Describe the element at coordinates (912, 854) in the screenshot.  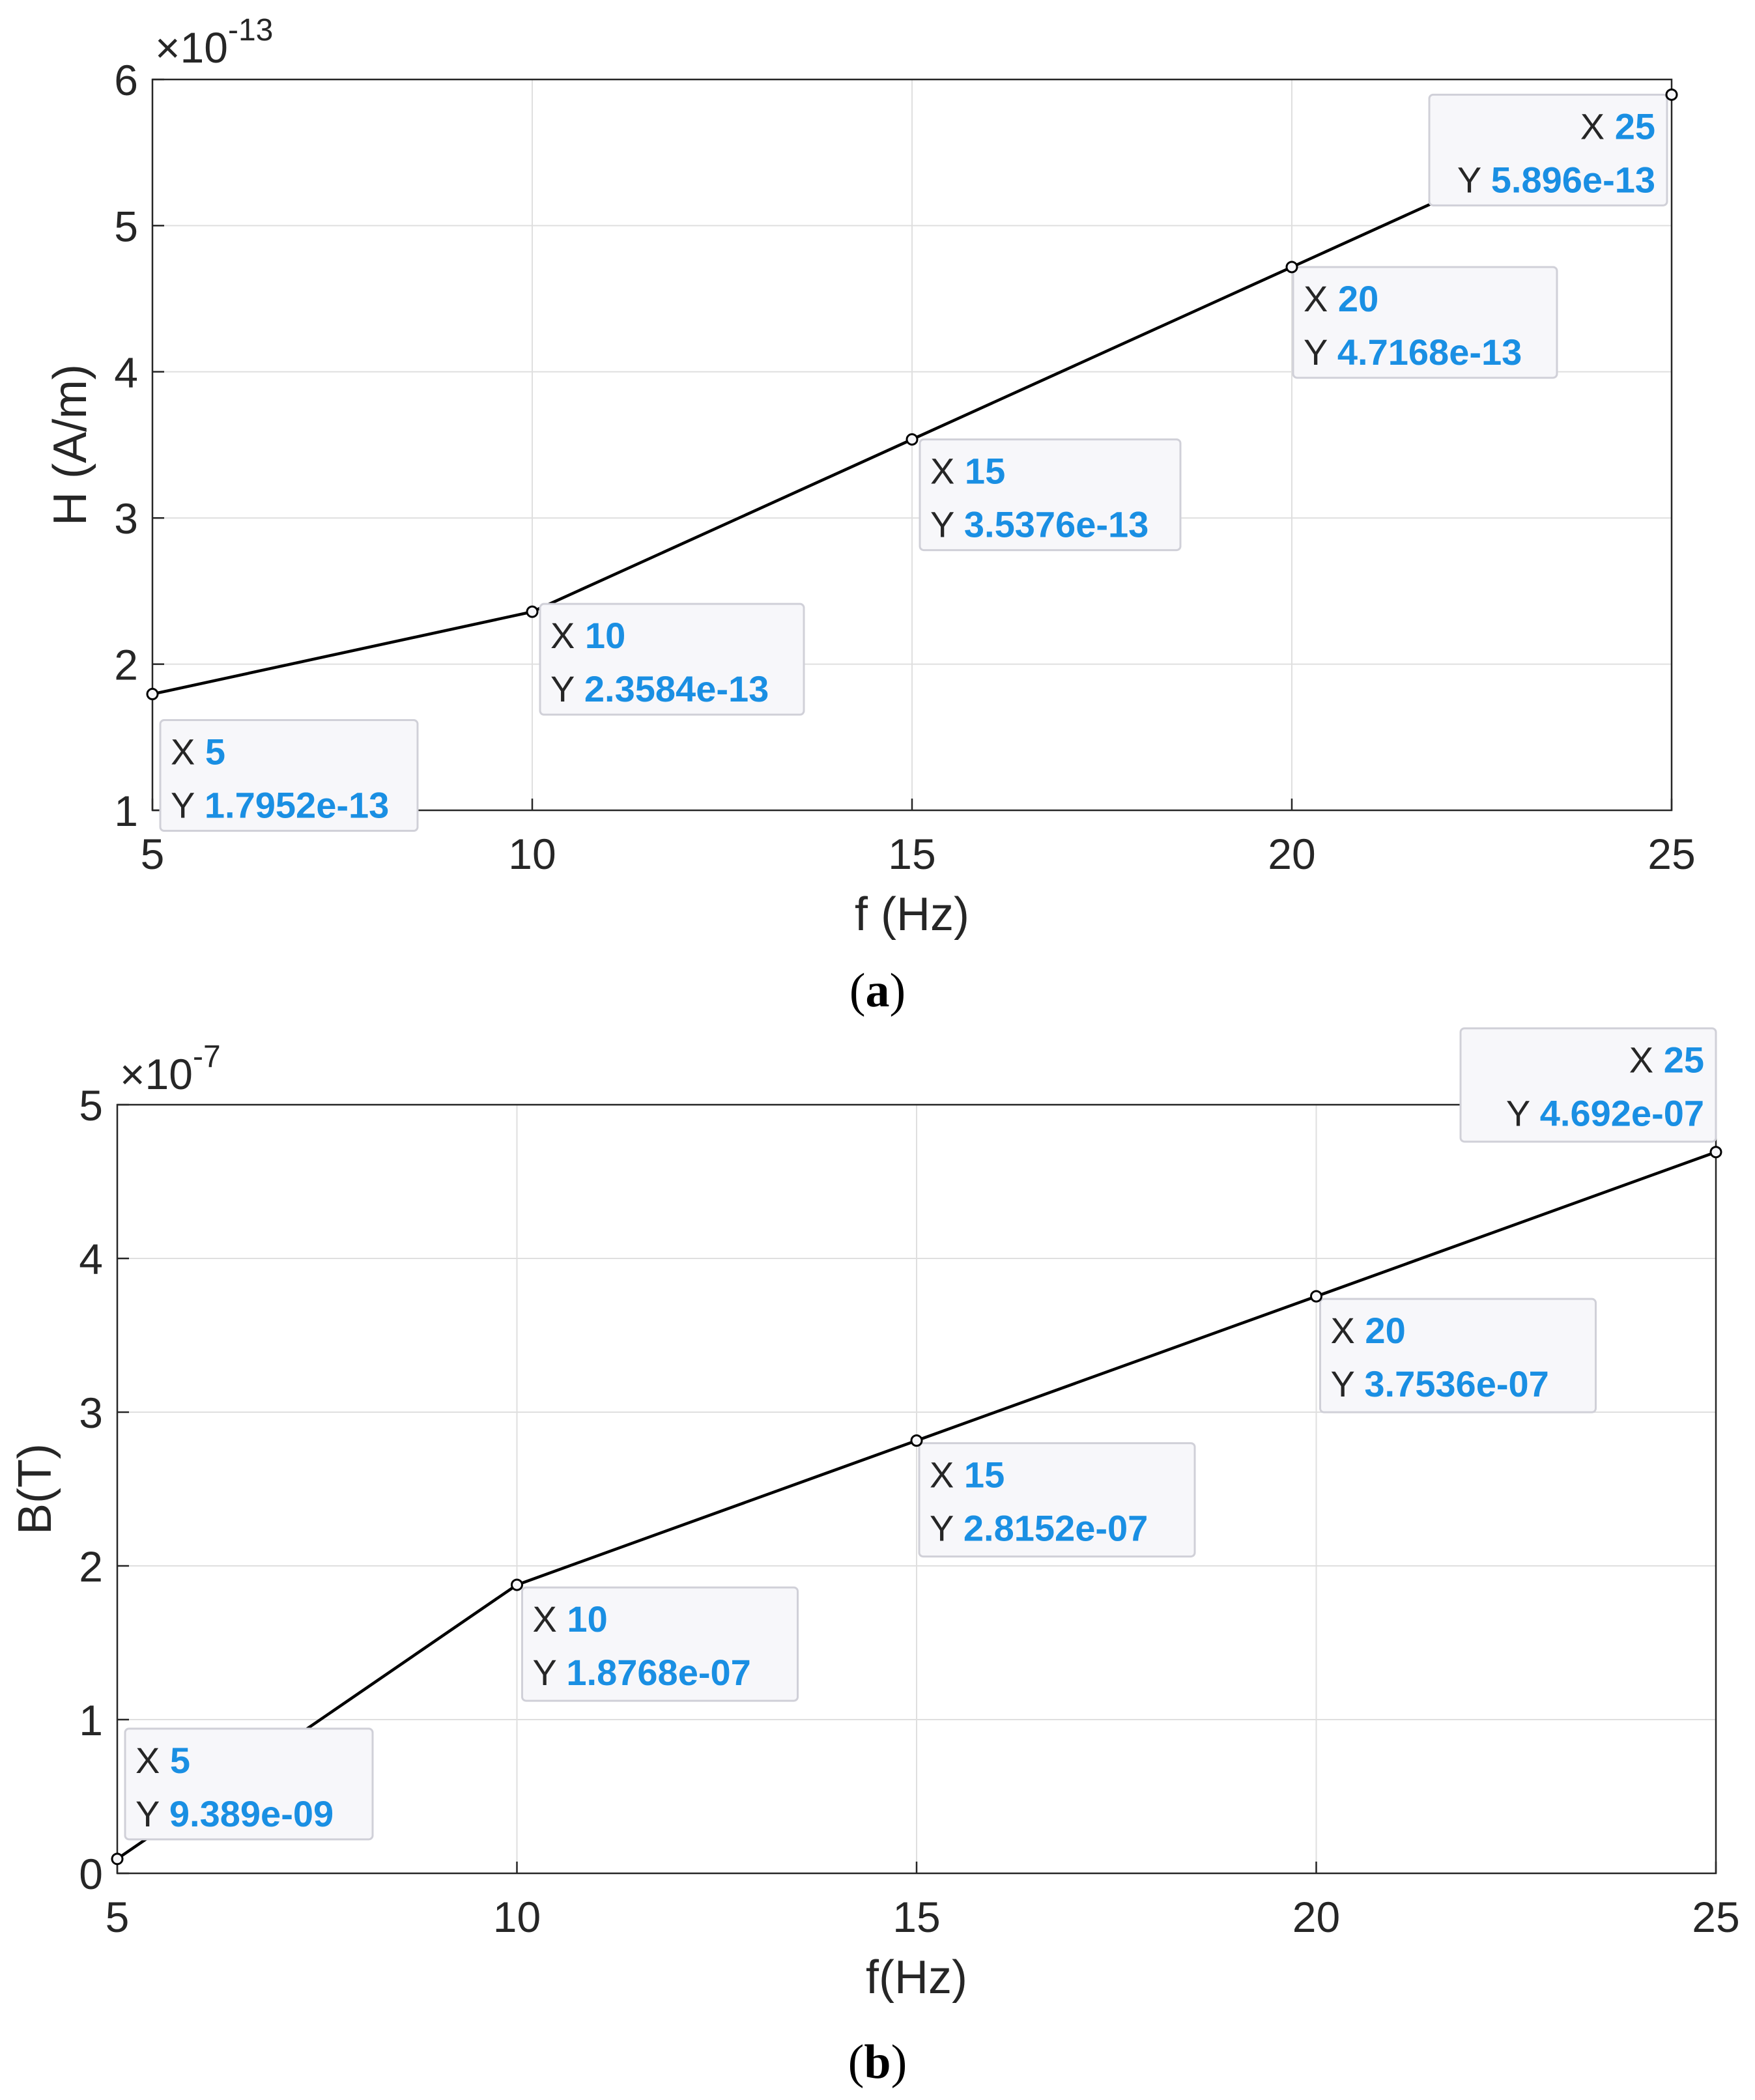
I see `chart-a-x-tick-label: 15` at that location.